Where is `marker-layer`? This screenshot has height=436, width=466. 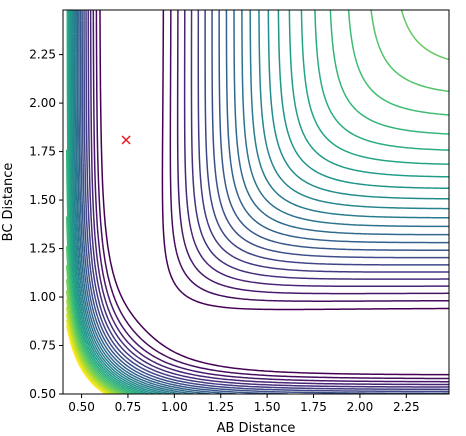 marker-layer is located at coordinates (126, 140).